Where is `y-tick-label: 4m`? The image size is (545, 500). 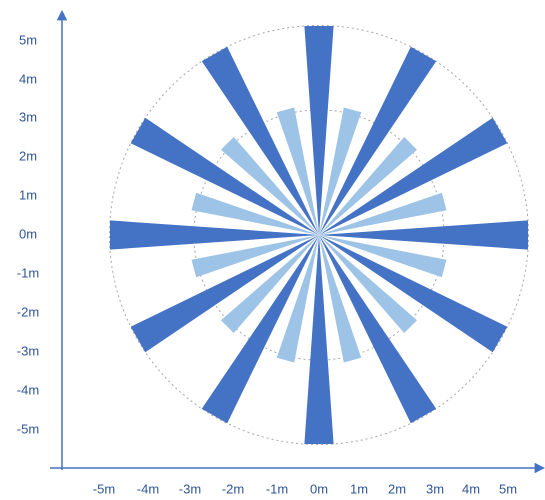 y-tick-label: 4m is located at coordinates (28, 78).